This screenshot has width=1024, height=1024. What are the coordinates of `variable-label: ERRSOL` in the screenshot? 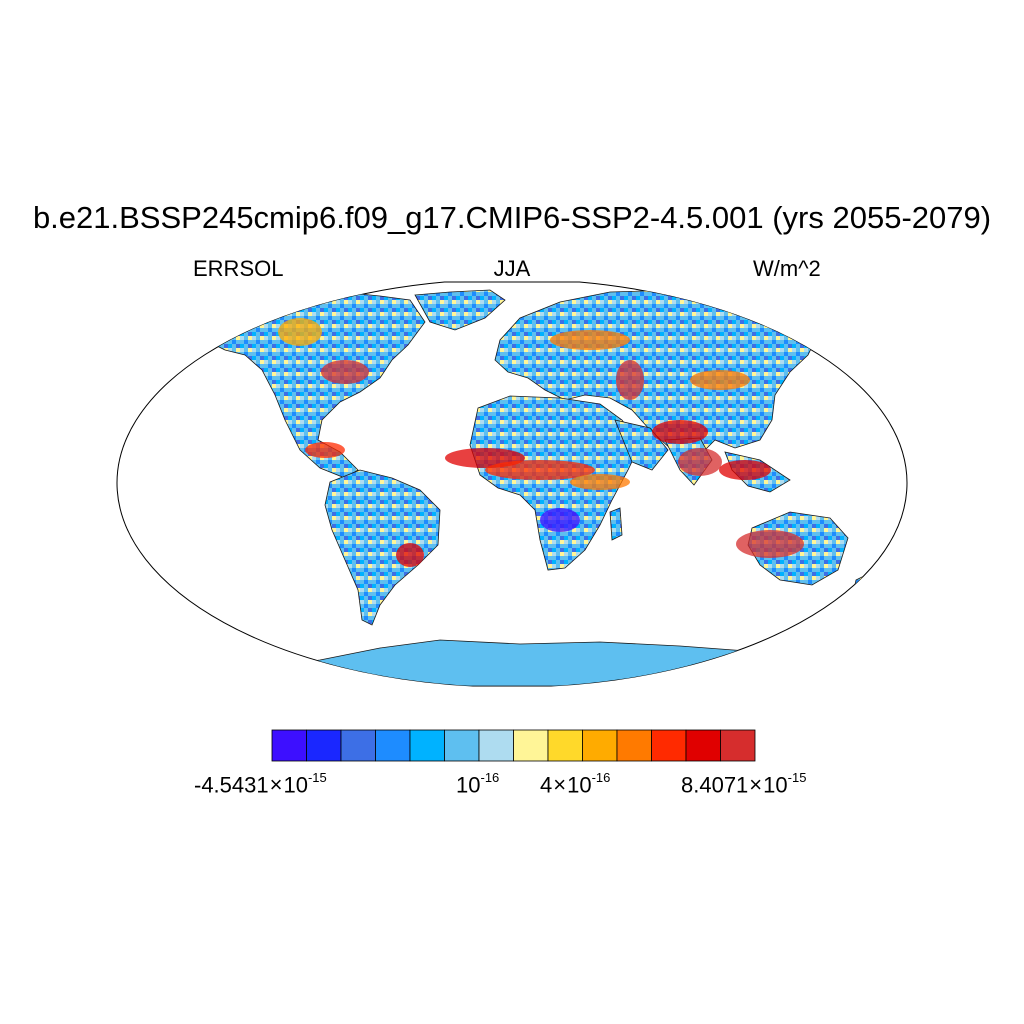 It's located at (238, 268).